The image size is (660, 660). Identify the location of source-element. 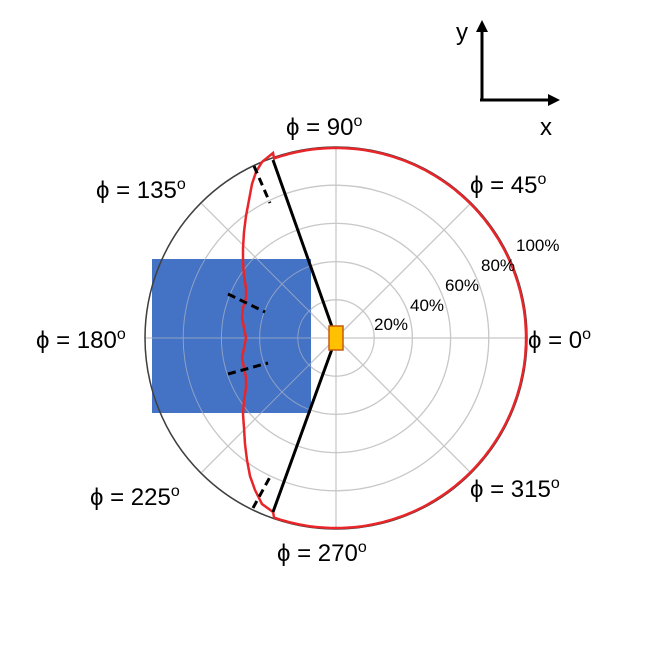
(336, 338).